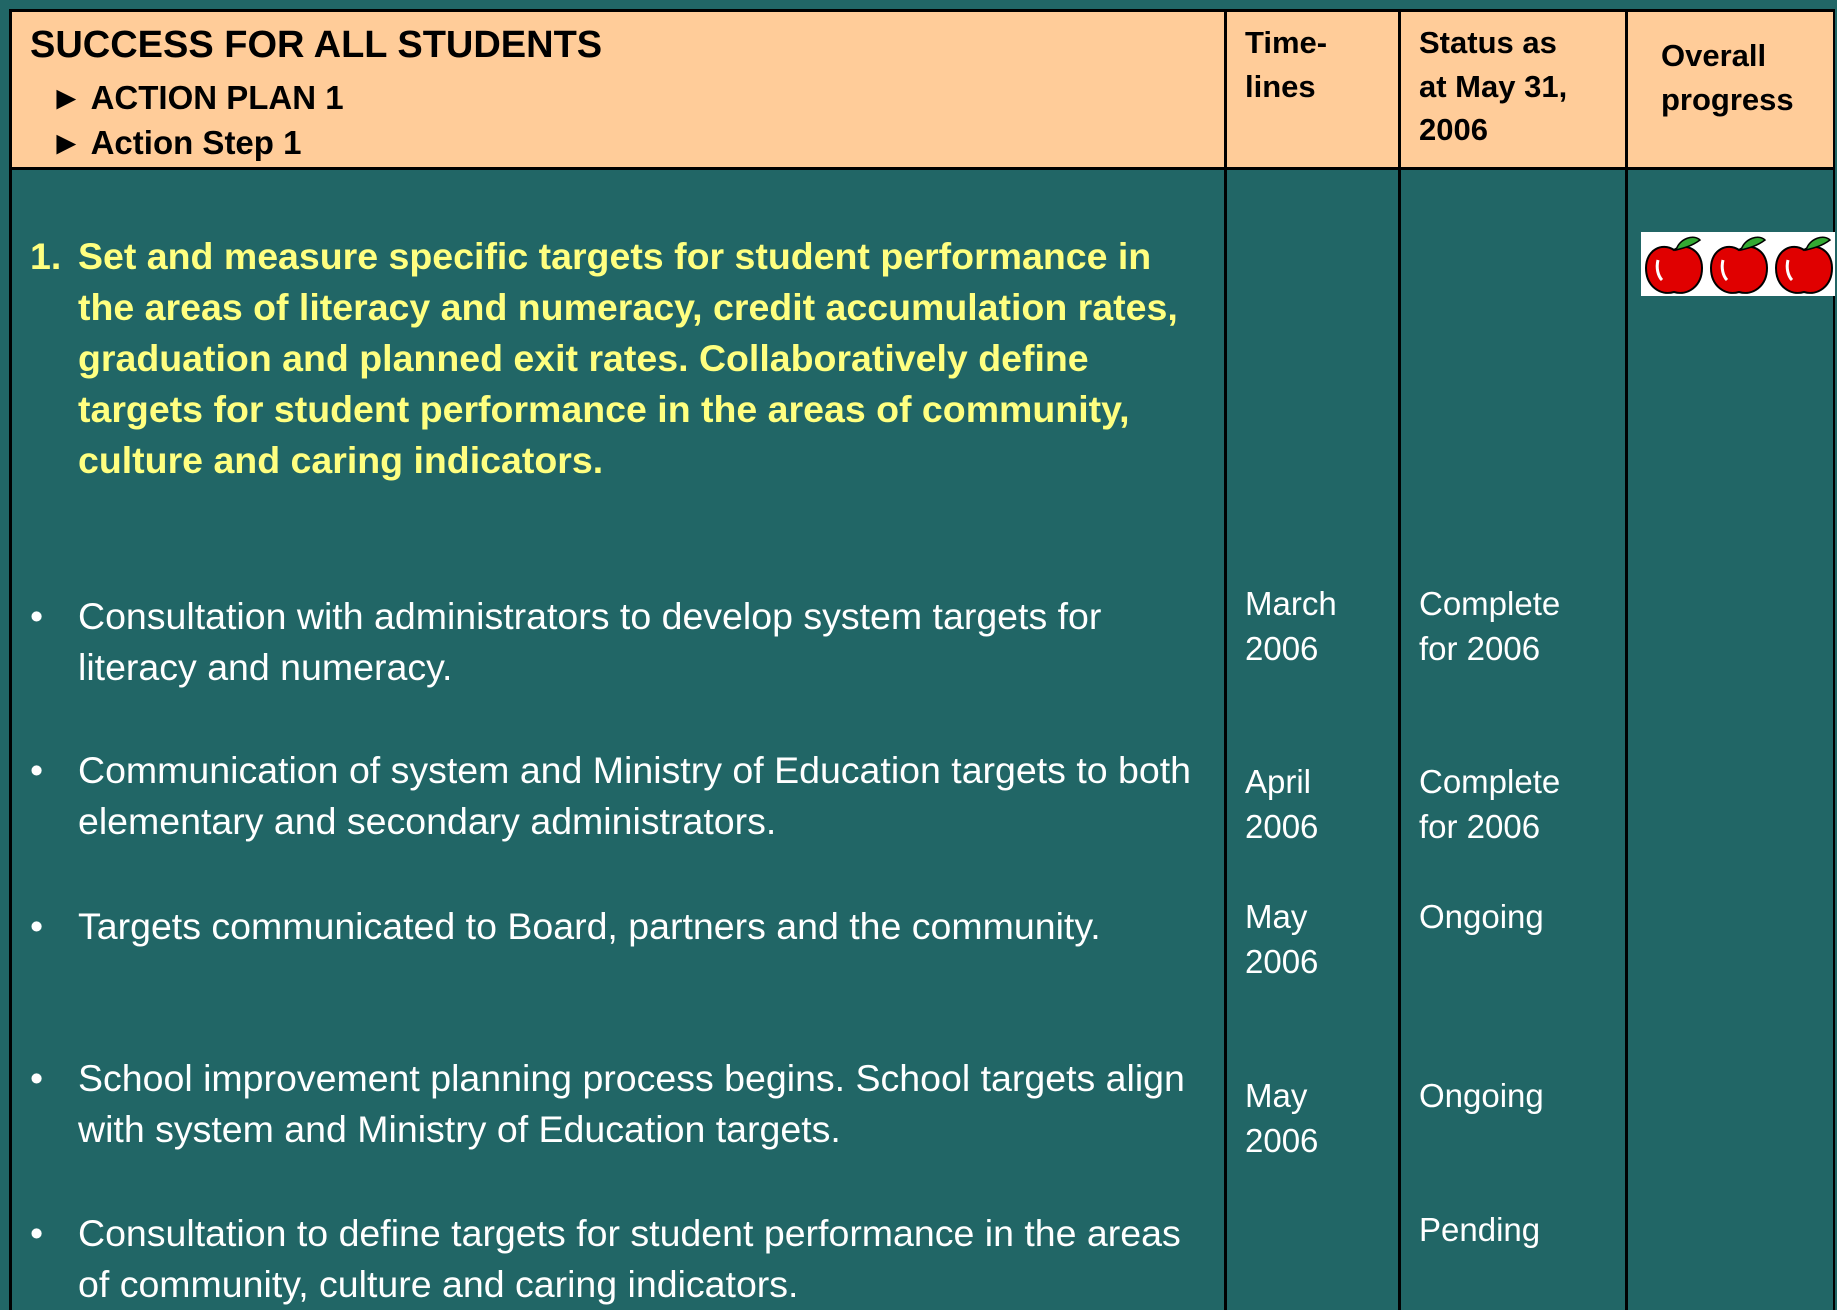 Image resolution: width=1837 pixels, height=1310 pixels. What do you see at coordinates (197, 97) in the screenshot?
I see `header-item: ► ACTION PLAN 1` at bounding box center [197, 97].